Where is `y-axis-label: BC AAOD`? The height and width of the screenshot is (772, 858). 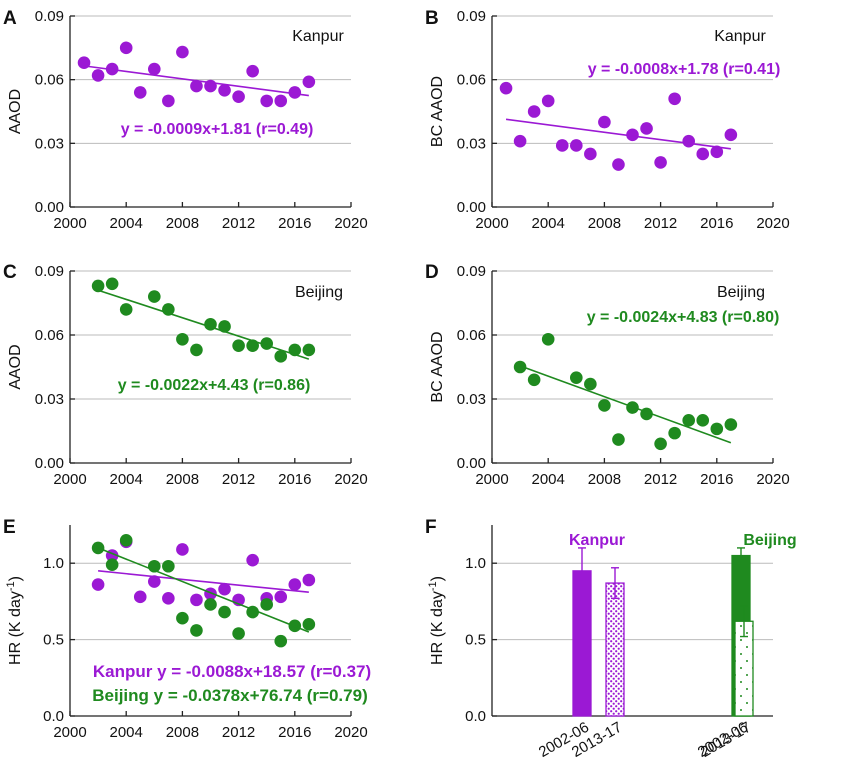
y-axis-label: BC AAOD is located at coordinates (437, 111).